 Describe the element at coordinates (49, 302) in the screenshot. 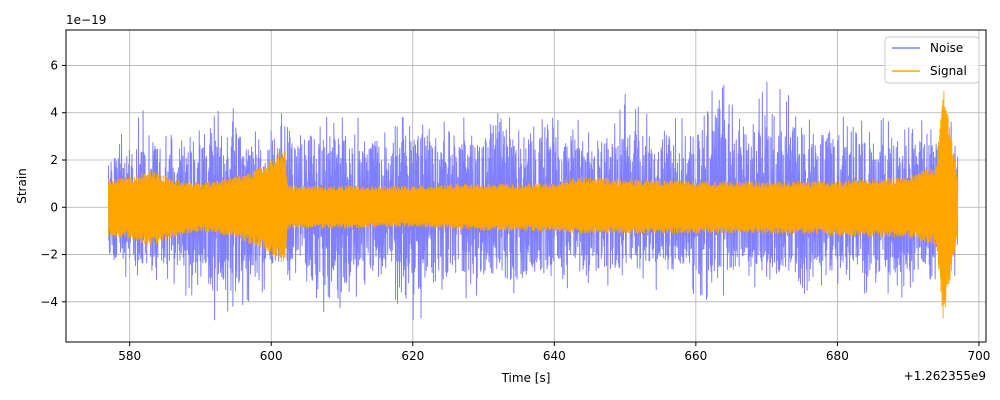

I see `y-tick-label: −4` at that location.